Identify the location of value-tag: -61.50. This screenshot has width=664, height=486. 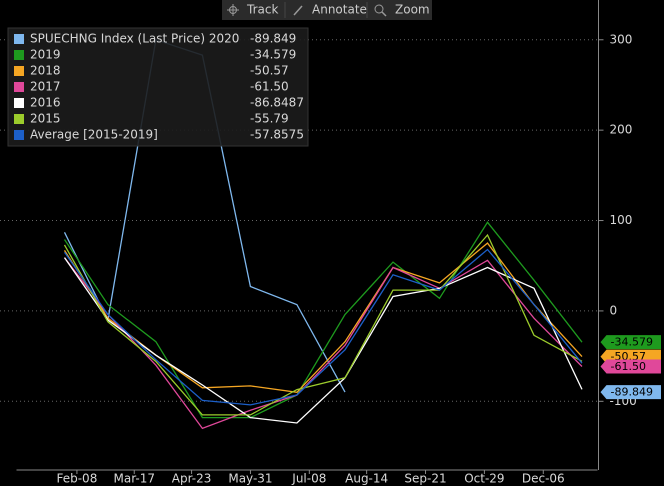
(630, 366).